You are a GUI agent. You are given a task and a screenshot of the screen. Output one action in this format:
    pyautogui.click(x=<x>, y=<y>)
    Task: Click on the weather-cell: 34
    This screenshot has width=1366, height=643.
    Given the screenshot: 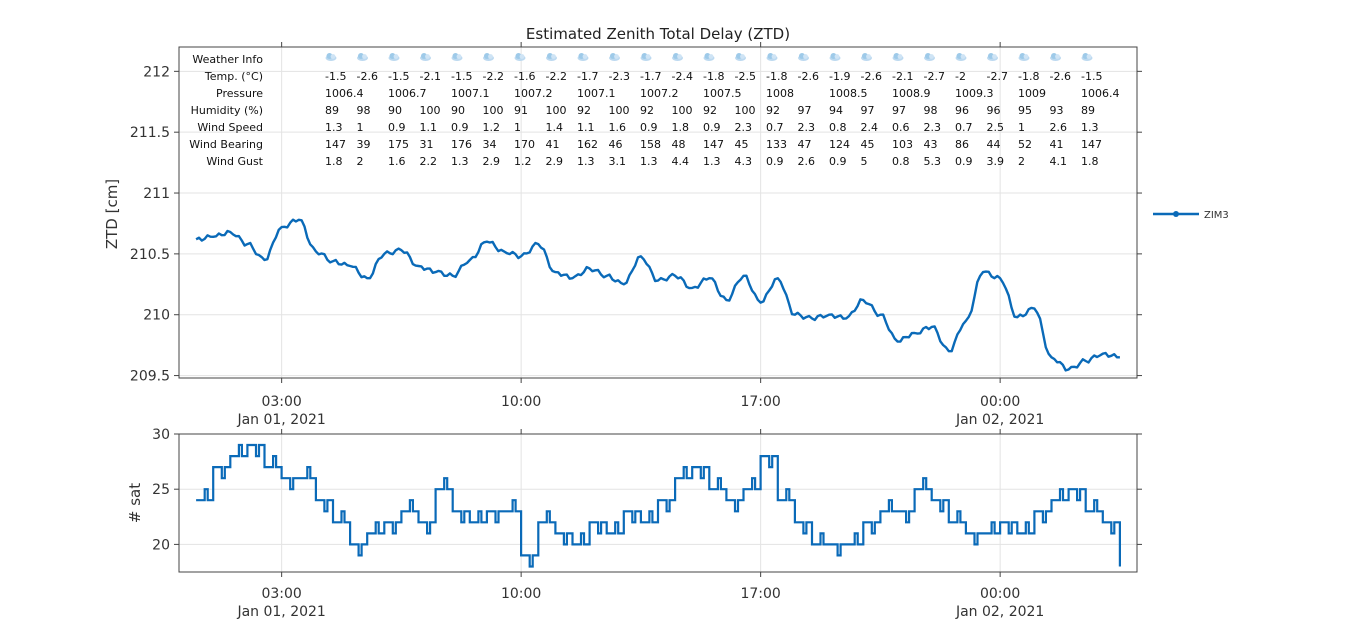 What is the action you would take?
    pyautogui.click(x=490, y=144)
    